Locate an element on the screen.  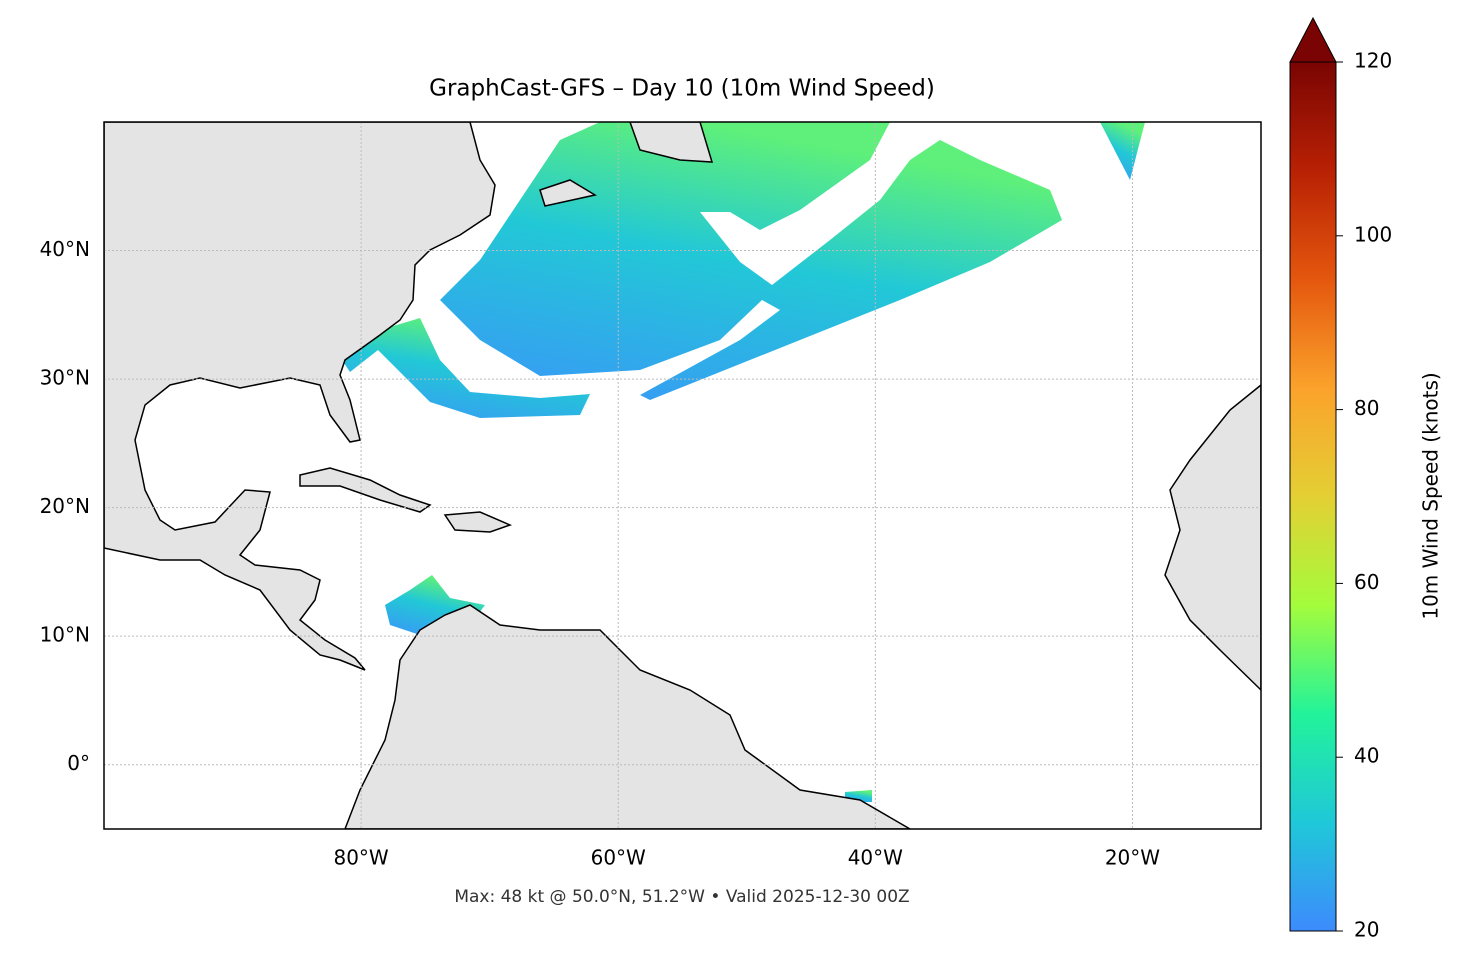
y-tick-label: 40°N is located at coordinates (65, 249).